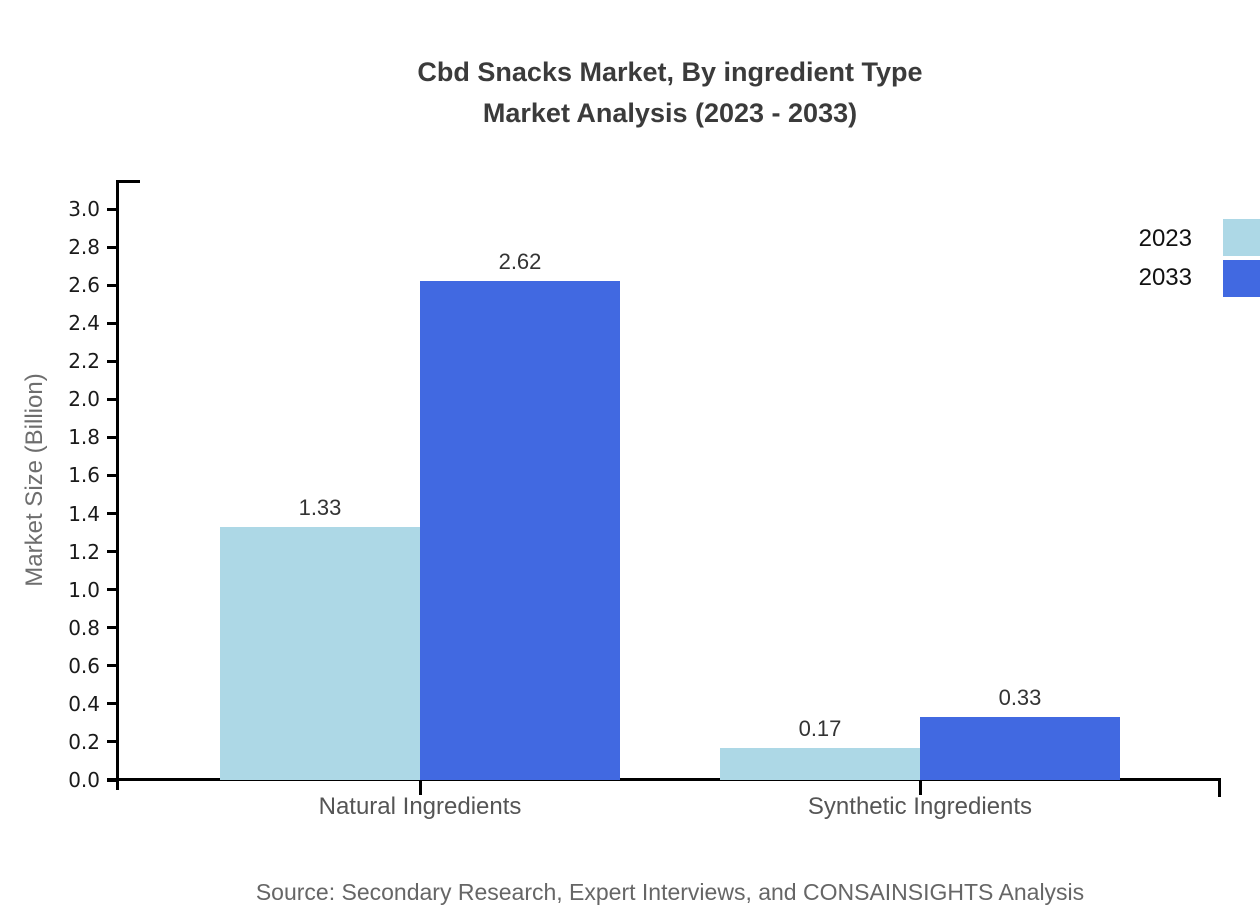 The width and height of the screenshot is (1260, 920). Describe the element at coordinates (112, 780) in the screenshot. I see `y-tick-mark-0.0` at that location.